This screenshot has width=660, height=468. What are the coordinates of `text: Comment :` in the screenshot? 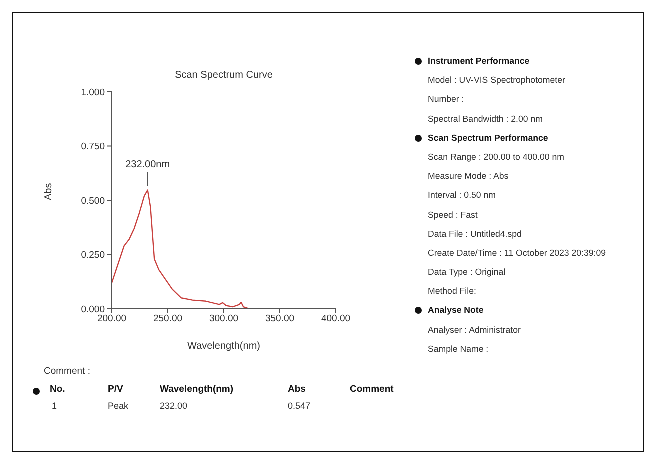 It's located at (67, 371).